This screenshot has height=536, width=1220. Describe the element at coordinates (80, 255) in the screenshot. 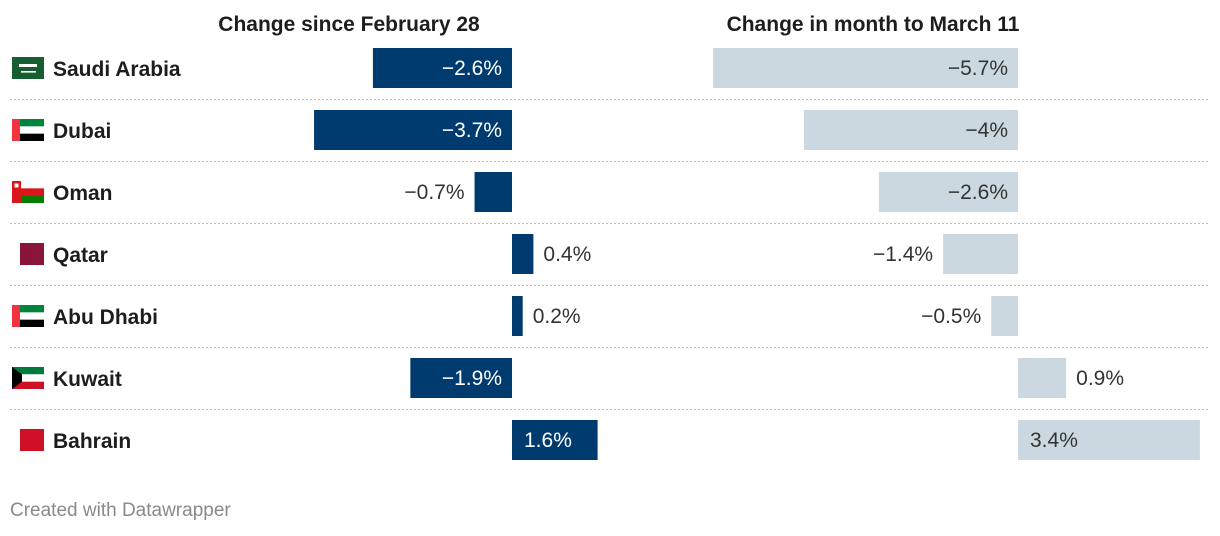

I see `row-label: Qatar` at that location.